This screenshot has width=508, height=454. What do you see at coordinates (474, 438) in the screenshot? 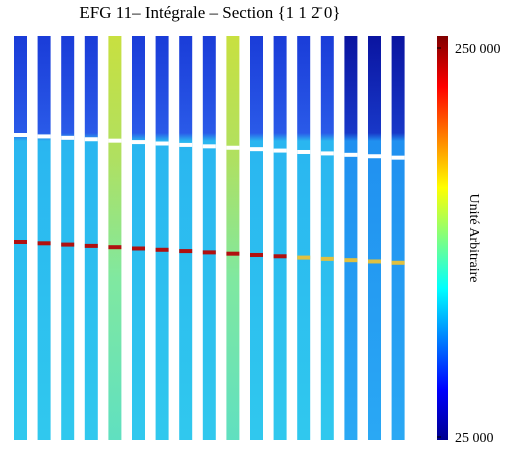
I see `colorbar-tick-label: 25 000` at bounding box center [474, 438].